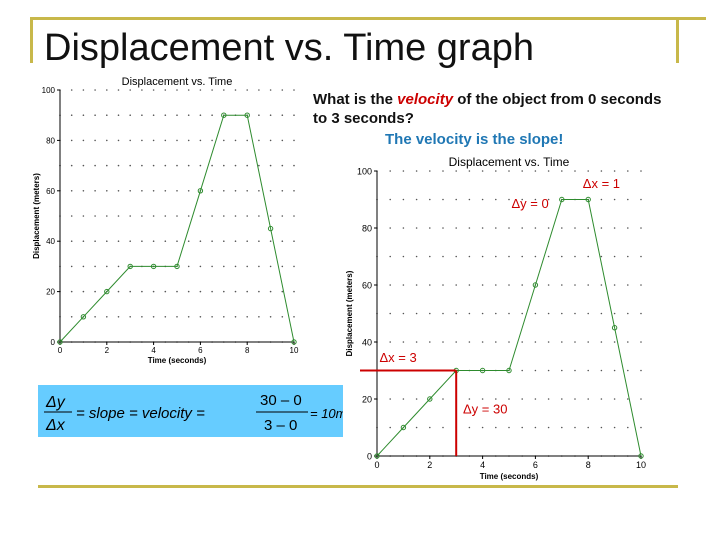 This screenshot has height=540, width=720. What do you see at coordinates (588, 465) in the screenshot?
I see `x-tick-label: 8` at bounding box center [588, 465].